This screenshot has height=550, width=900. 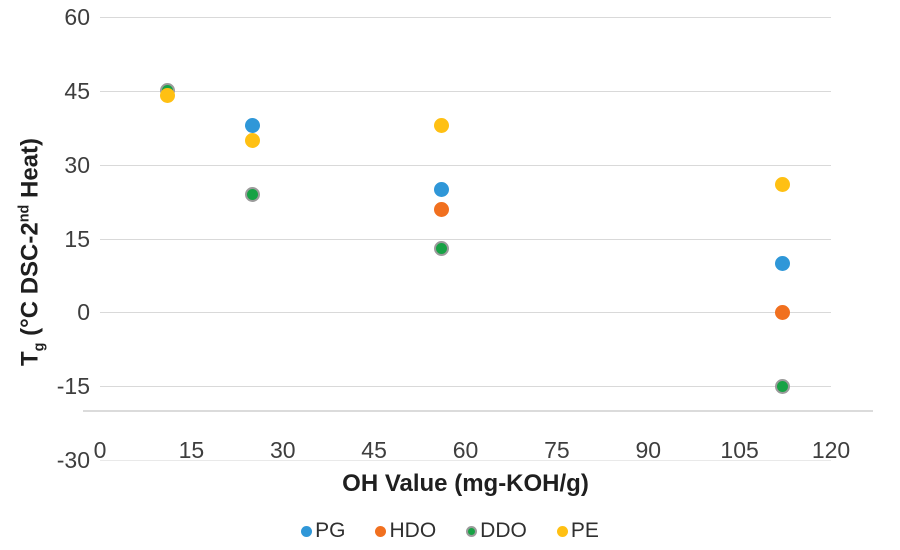 What do you see at coordinates (465, 450) in the screenshot?
I see `x-tick-label-60: 60` at bounding box center [465, 450].